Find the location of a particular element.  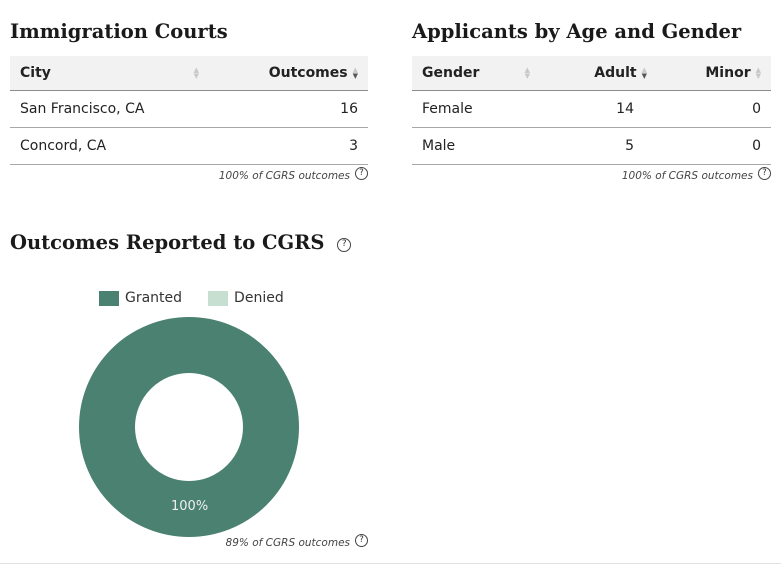

table-row: San Francisco, CA 16 is located at coordinates (189, 109).